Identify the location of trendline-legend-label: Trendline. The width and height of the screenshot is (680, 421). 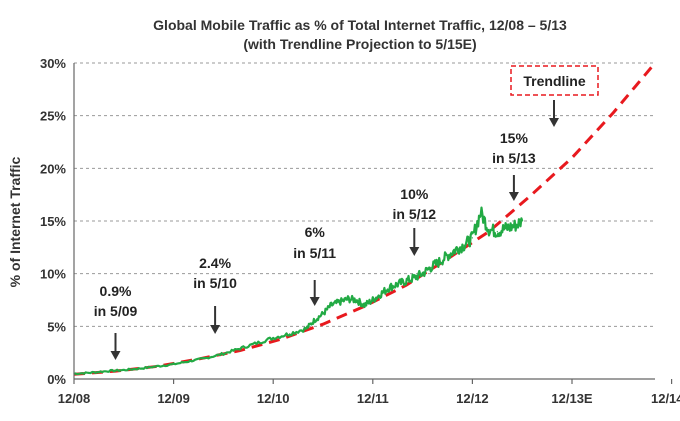
(554, 81).